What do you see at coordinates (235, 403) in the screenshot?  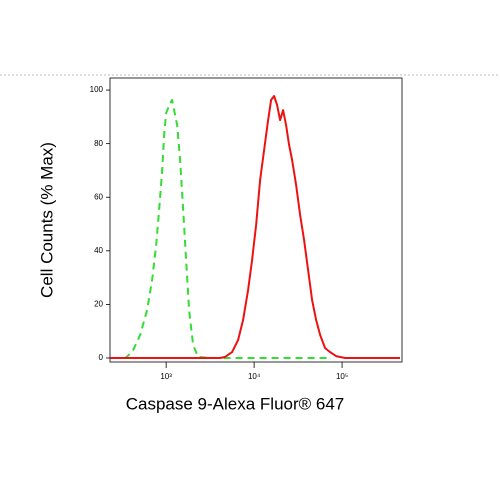 I see `x-axis-label: Caspase 9-Alexa Fluor® 647` at bounding box center [235, 403].